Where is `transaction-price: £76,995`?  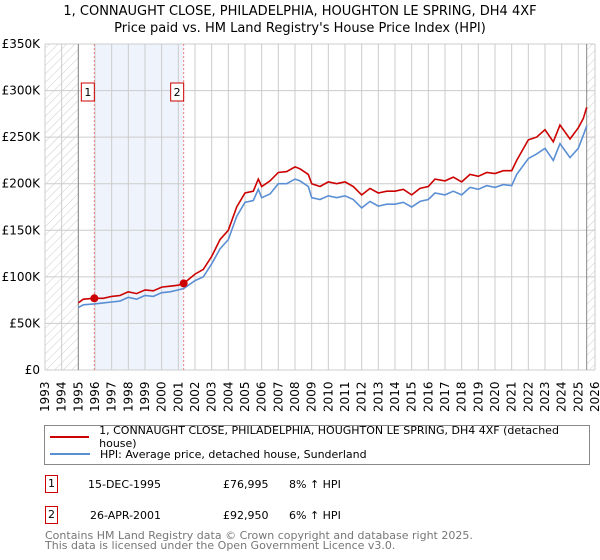
transaction-price: £76,995 is located at coordinates (246, 484).